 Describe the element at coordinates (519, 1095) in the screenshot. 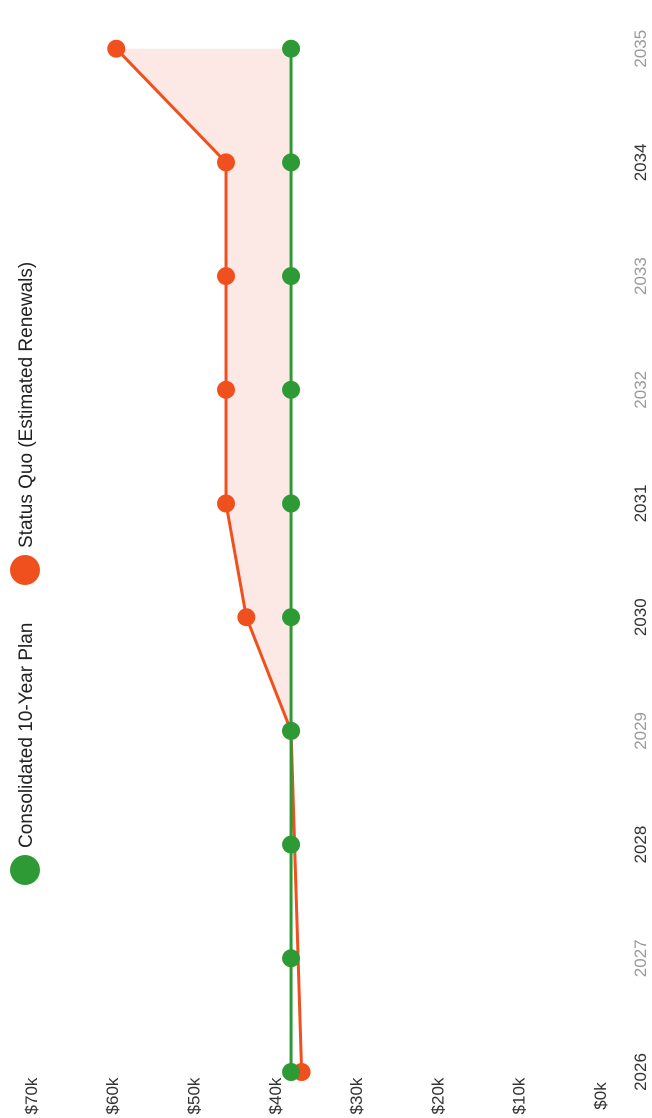

I see `y-tick-label: $10k` at that location.